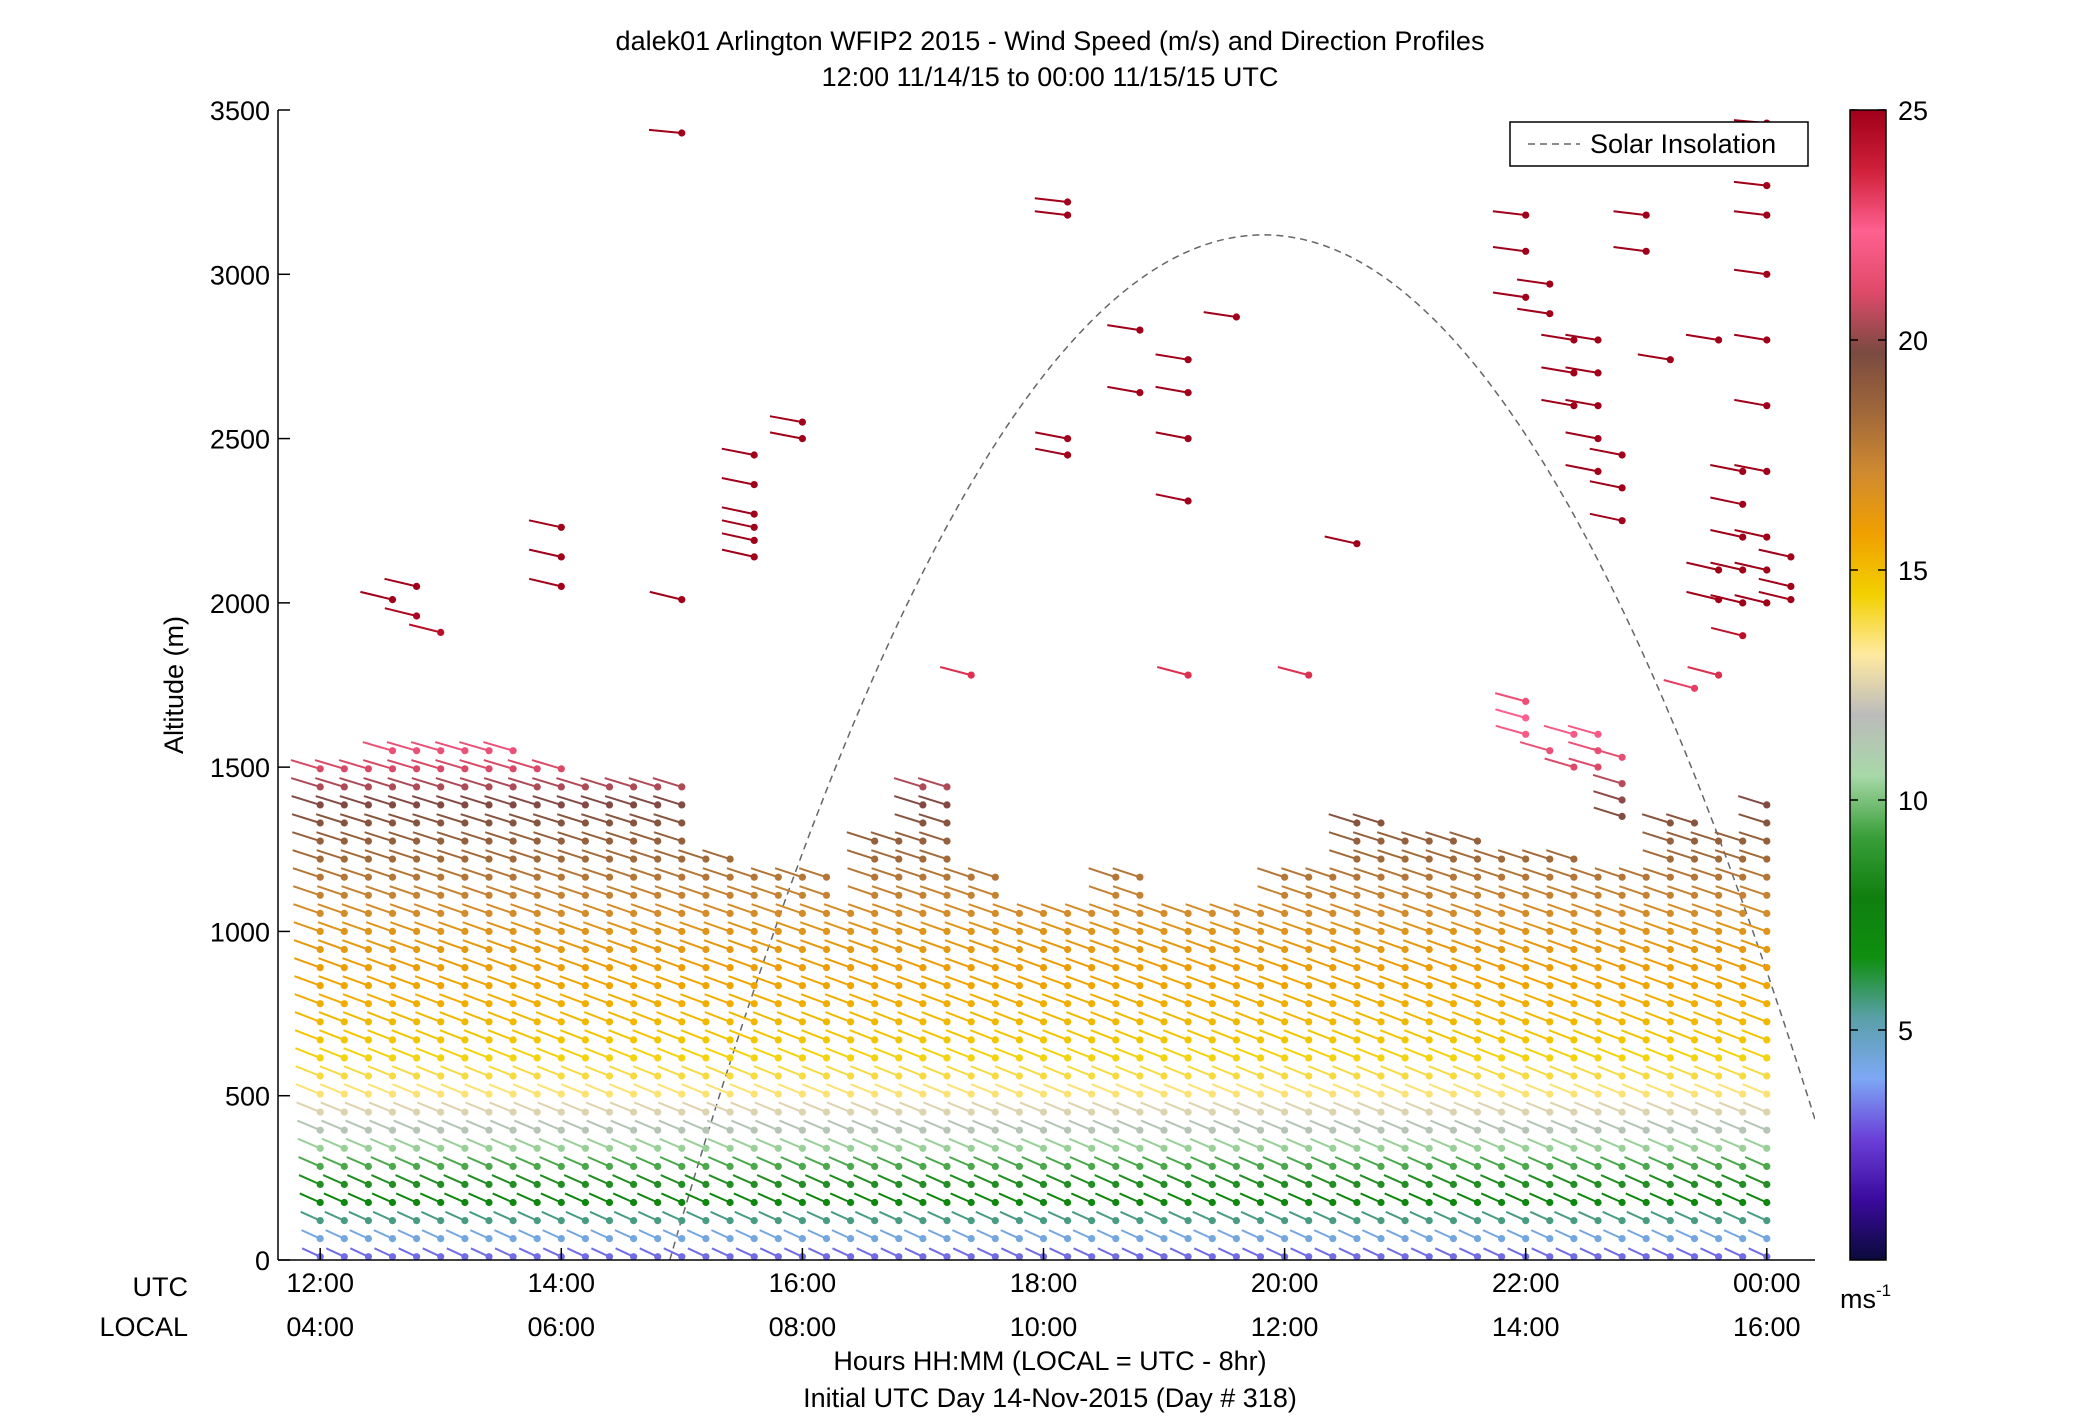 This screenshot has width=2099, height=1425. I want to click on x-tick-label-utc: 22:00, so click(1526, 1283).